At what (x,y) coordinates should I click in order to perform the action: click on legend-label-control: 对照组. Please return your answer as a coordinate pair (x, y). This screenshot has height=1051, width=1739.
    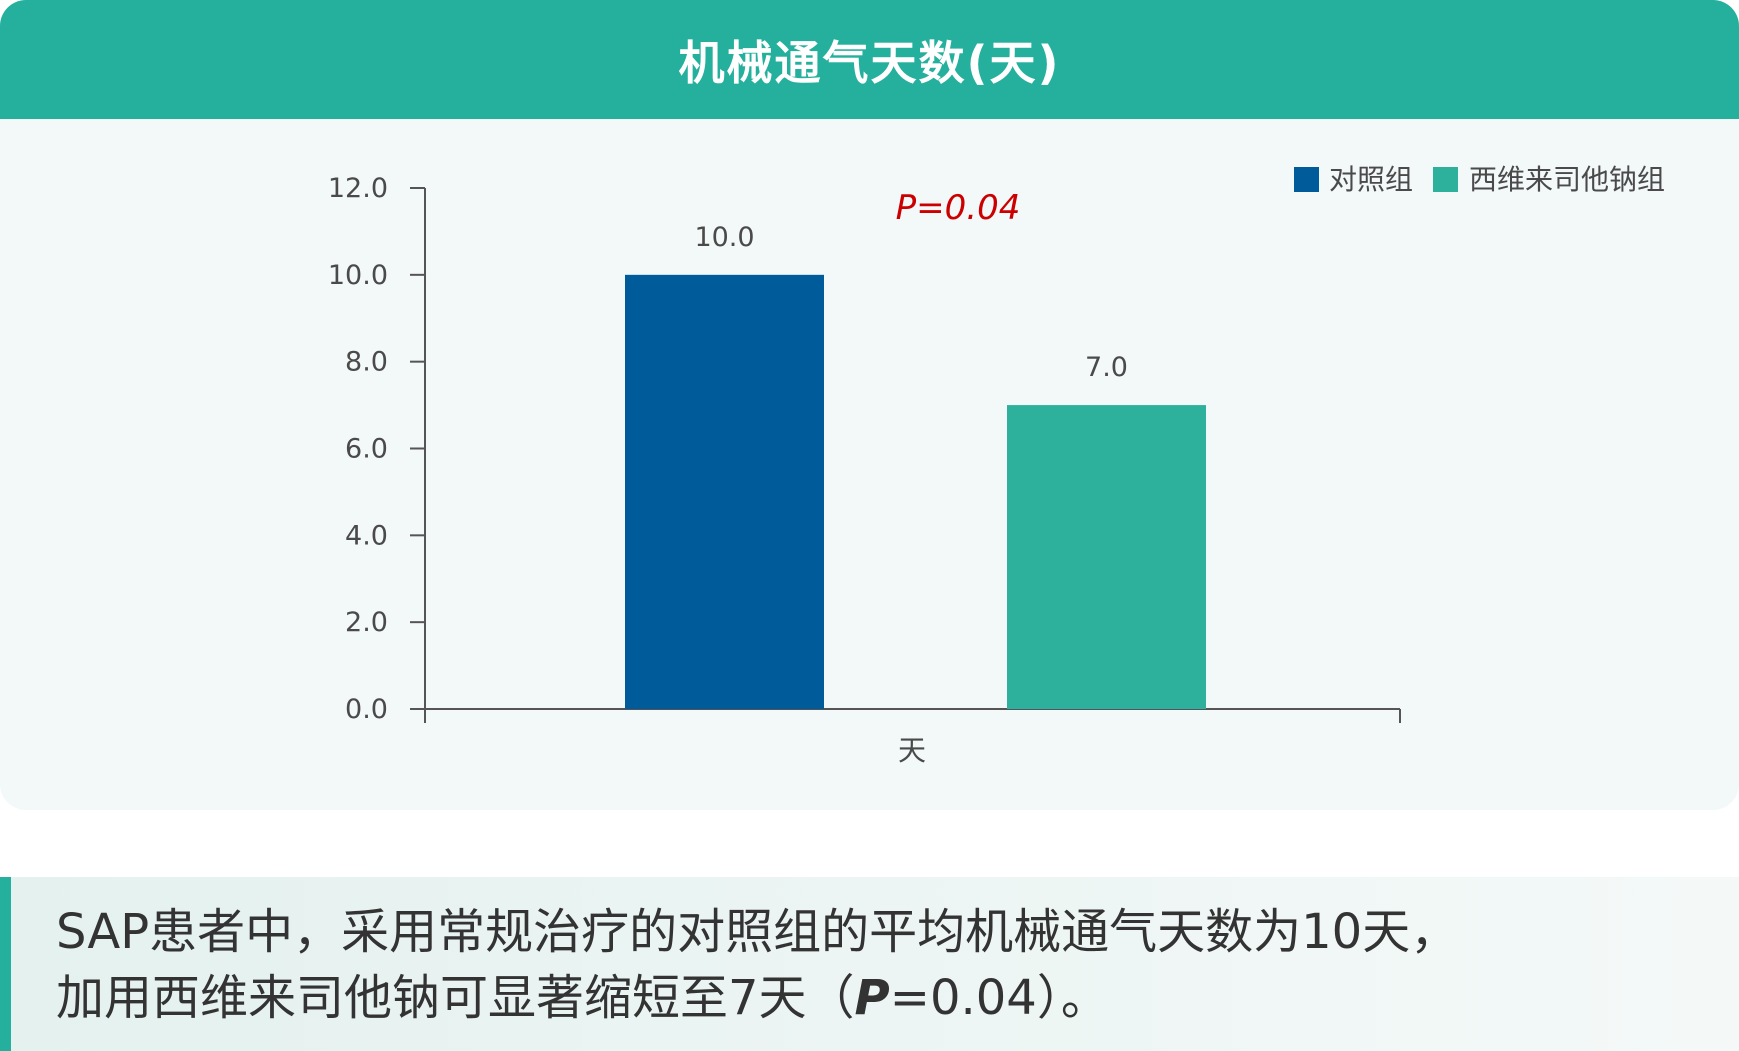
    Looking at the image, I should click on (1371, 179).